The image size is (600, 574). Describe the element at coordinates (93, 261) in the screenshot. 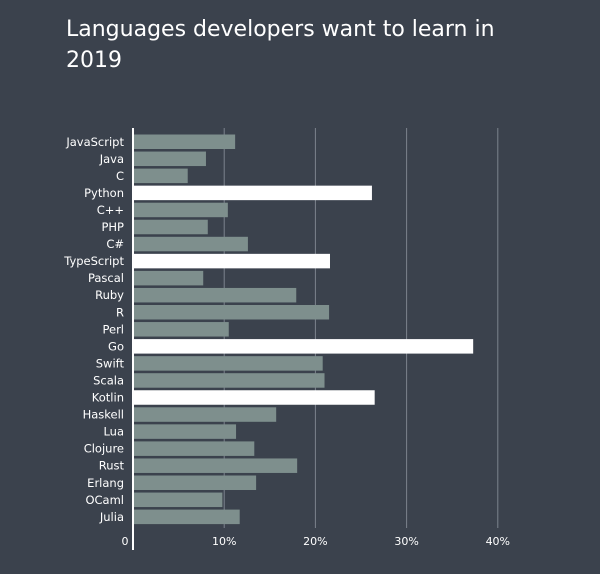

I see `category-label: TypeScript` at that location.